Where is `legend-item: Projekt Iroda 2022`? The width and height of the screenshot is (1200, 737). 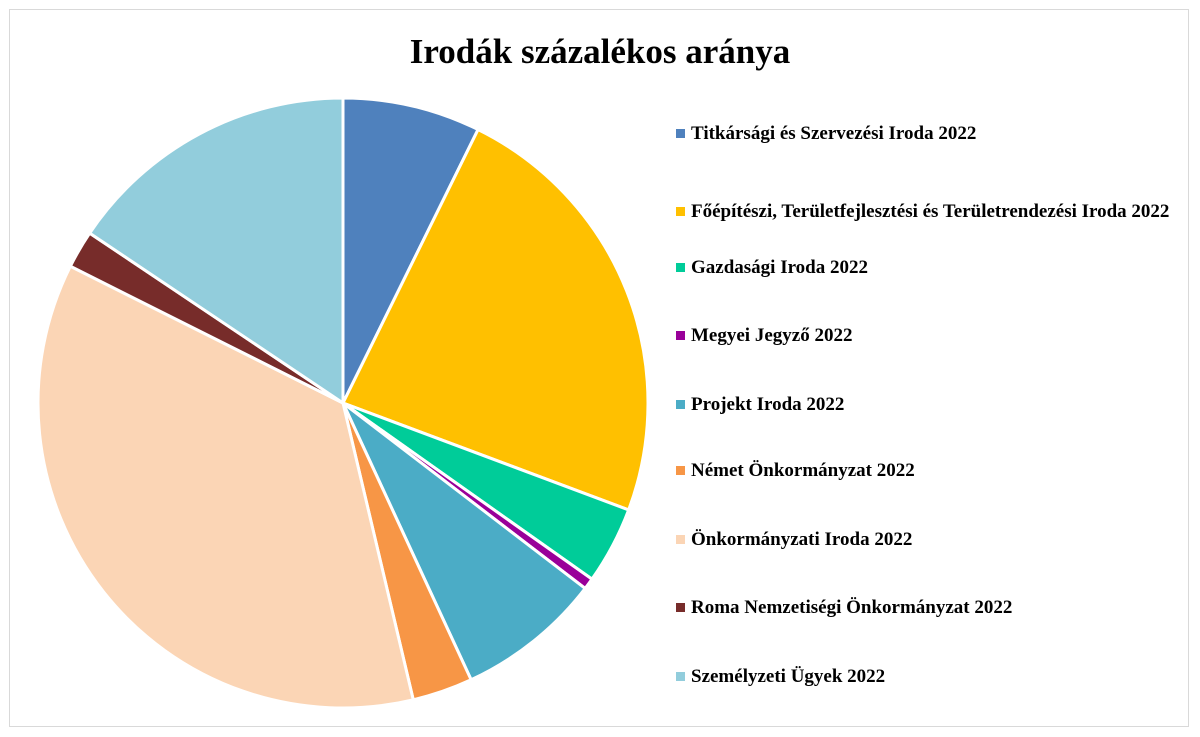
legend-item: Projekt Iroda 2022 is located at coordinates (936, 405).